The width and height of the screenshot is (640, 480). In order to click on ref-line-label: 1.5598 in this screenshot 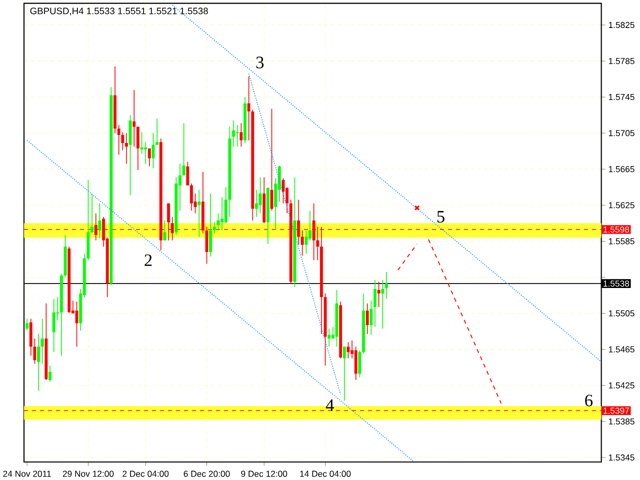, I will do `click(617, 229)`.